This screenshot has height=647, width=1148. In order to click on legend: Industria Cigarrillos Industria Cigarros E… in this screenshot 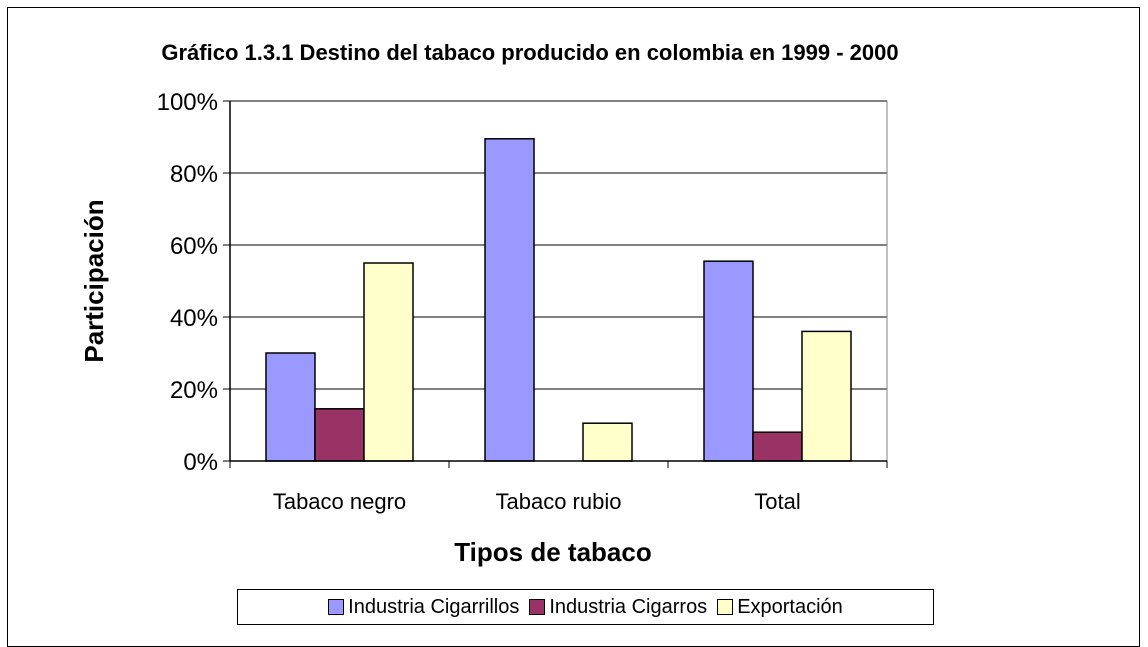, I will do `click(585, 607)`.